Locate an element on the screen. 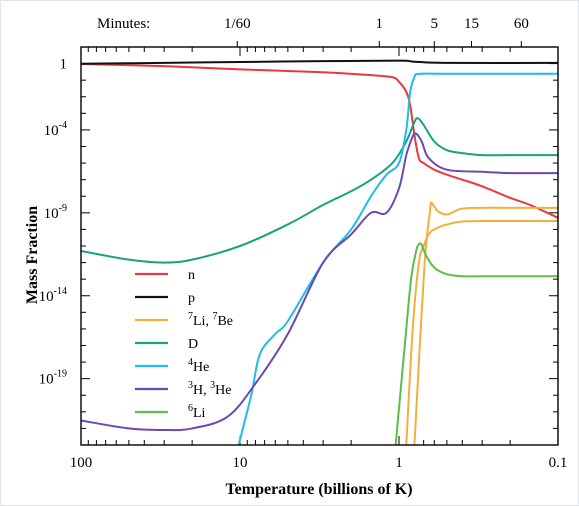 Image resolution: width=579 pixels, height=507 pixels. top-axis-title: Minutes: is located at coordinates (123, 24).